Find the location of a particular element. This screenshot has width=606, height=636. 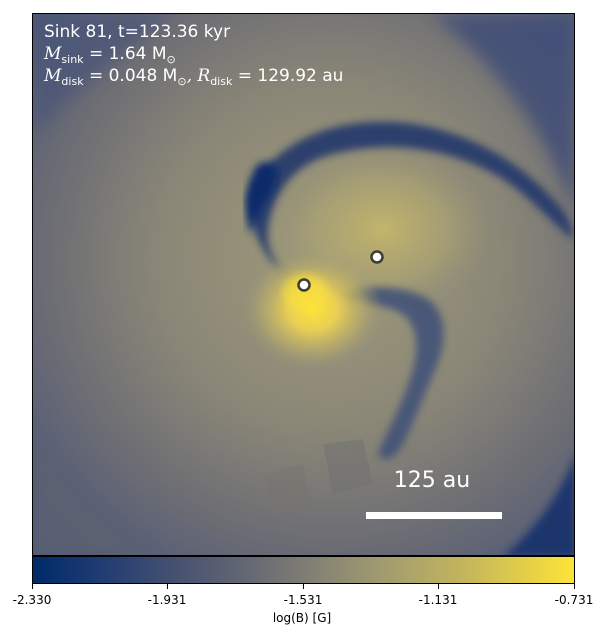

disk-properties-label: Mdisk = 0.048 M⊙, Rdisk = 129.92 au is located at coordinates (194, 77).